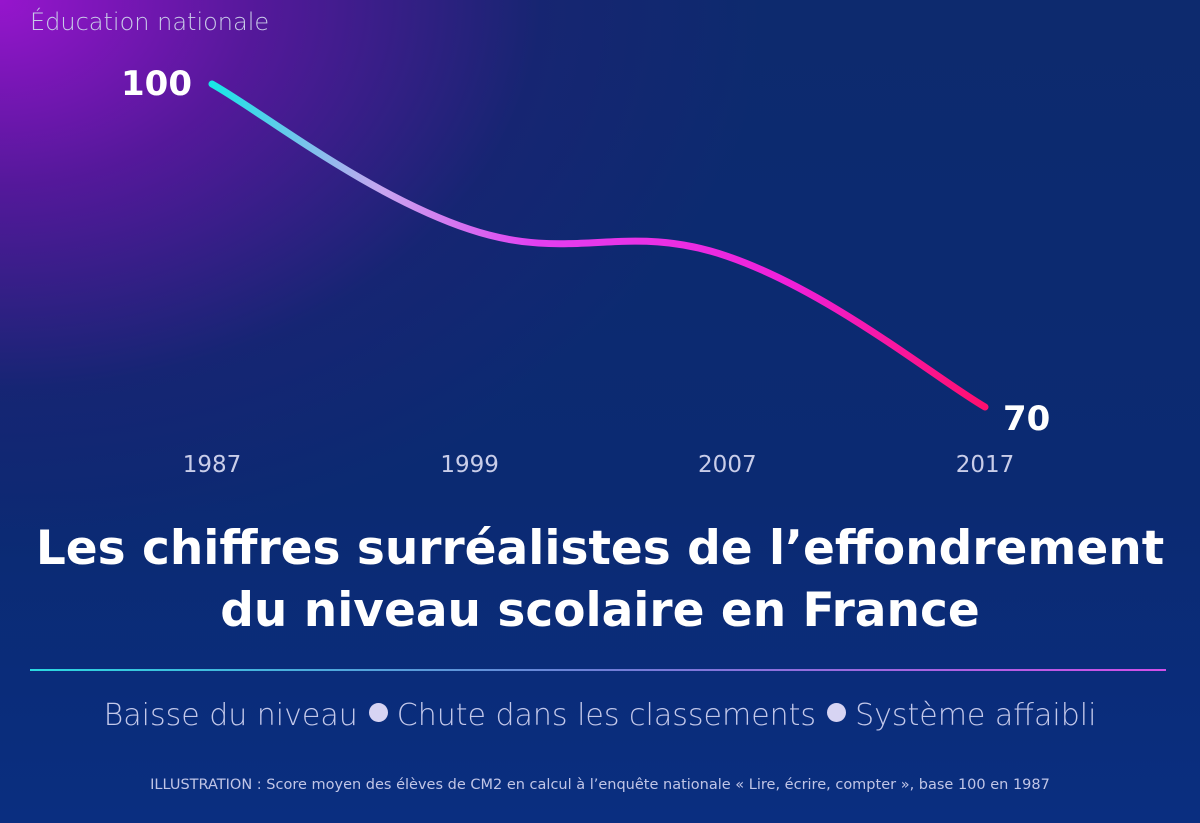  What do you see at coordinates (469, 465) in the screenshot?
I see `x-tick-label: 1999` at bounding box center [469, 465].